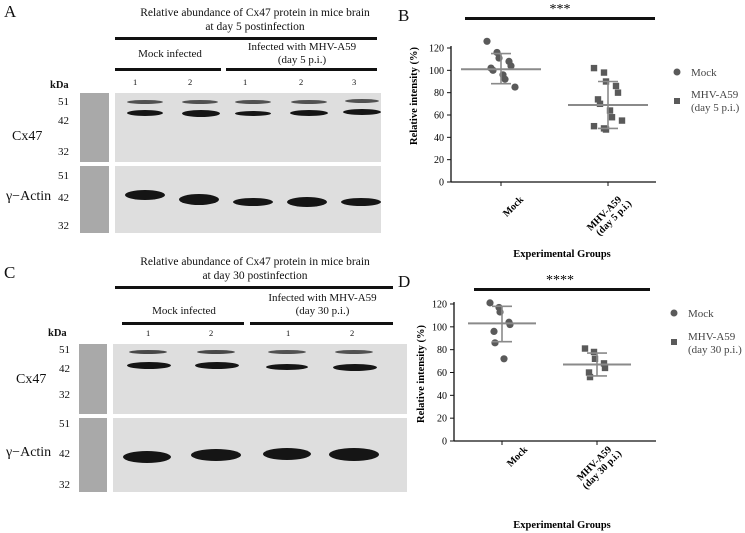  Describe the element at coordinates (414, 96) in the screenshot. I see `panel-b-ylabel: Relative intensity (%)` at that location.